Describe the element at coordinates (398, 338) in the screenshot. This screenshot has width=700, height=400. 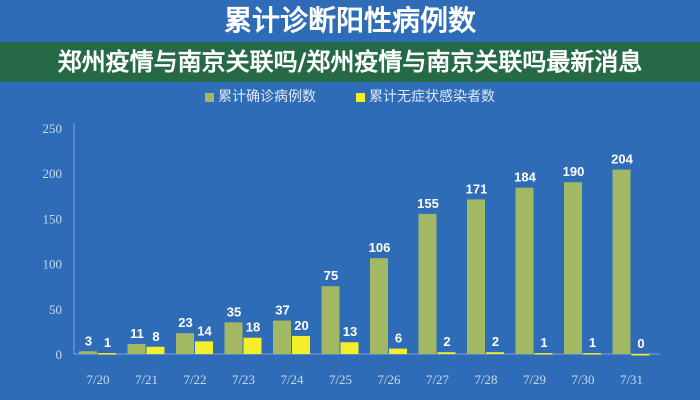
I see `data-label: 6` at that location.